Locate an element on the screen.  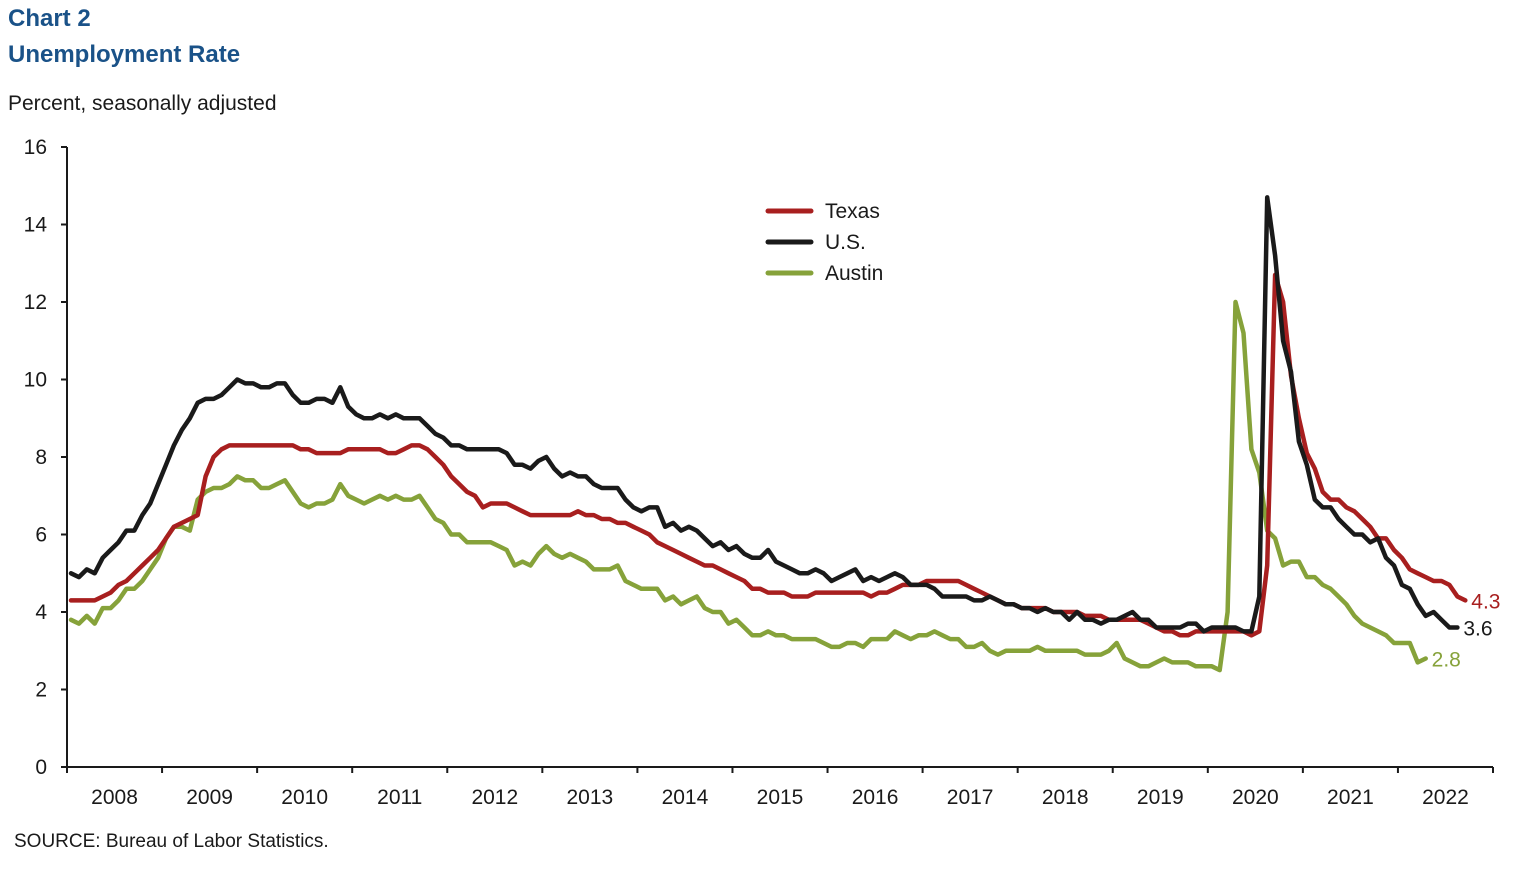
x-tick-label: 2012 is located at coordinates (494, 797).